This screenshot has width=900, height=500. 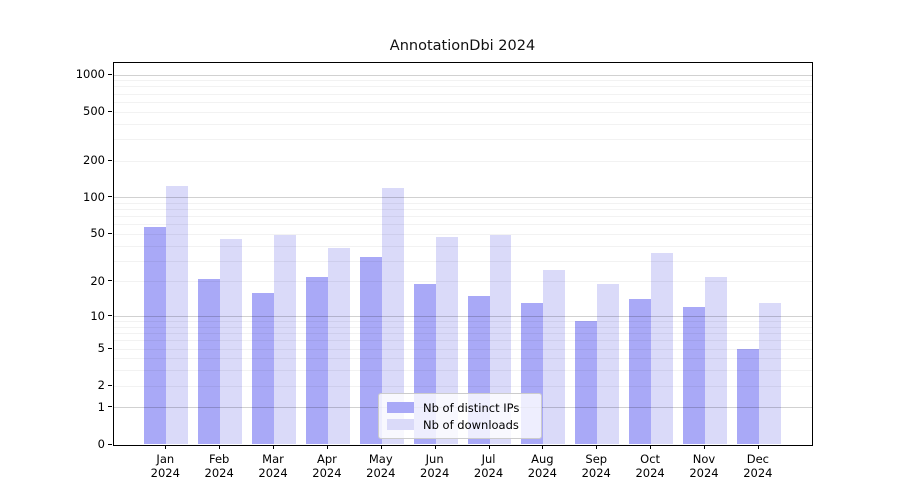 I want to click on legend-row-distinct-ips: Nb of distinct IPs, so click(x=460, y=407).